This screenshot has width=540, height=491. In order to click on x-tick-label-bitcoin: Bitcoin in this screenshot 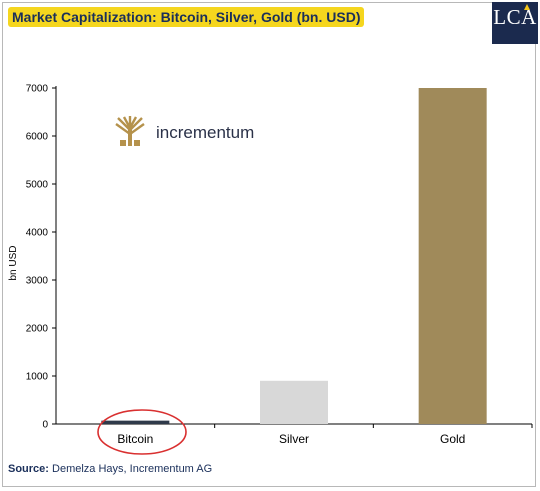, I will do `click(135, 439)`.